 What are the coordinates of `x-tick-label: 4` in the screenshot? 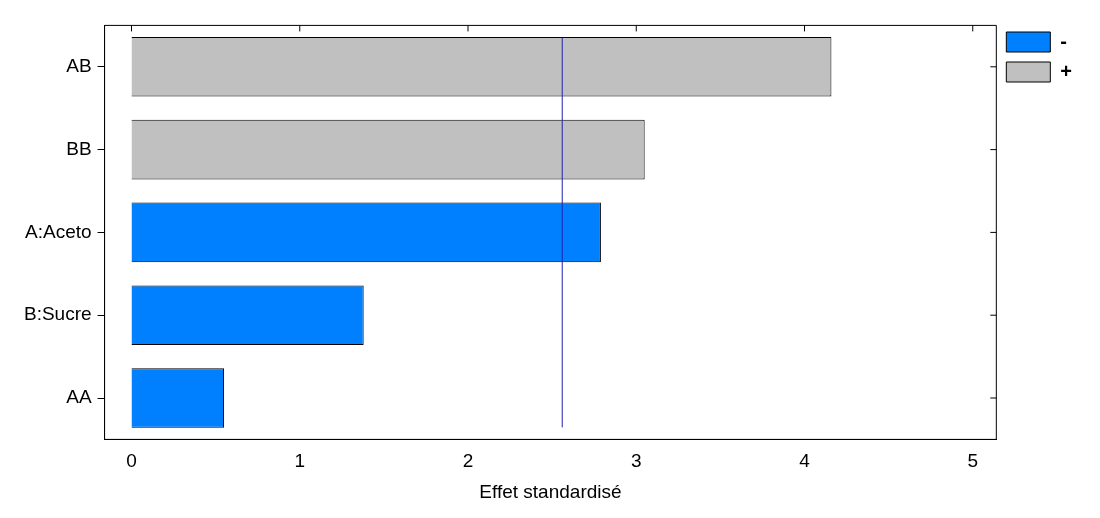 It's located at (805, 461).